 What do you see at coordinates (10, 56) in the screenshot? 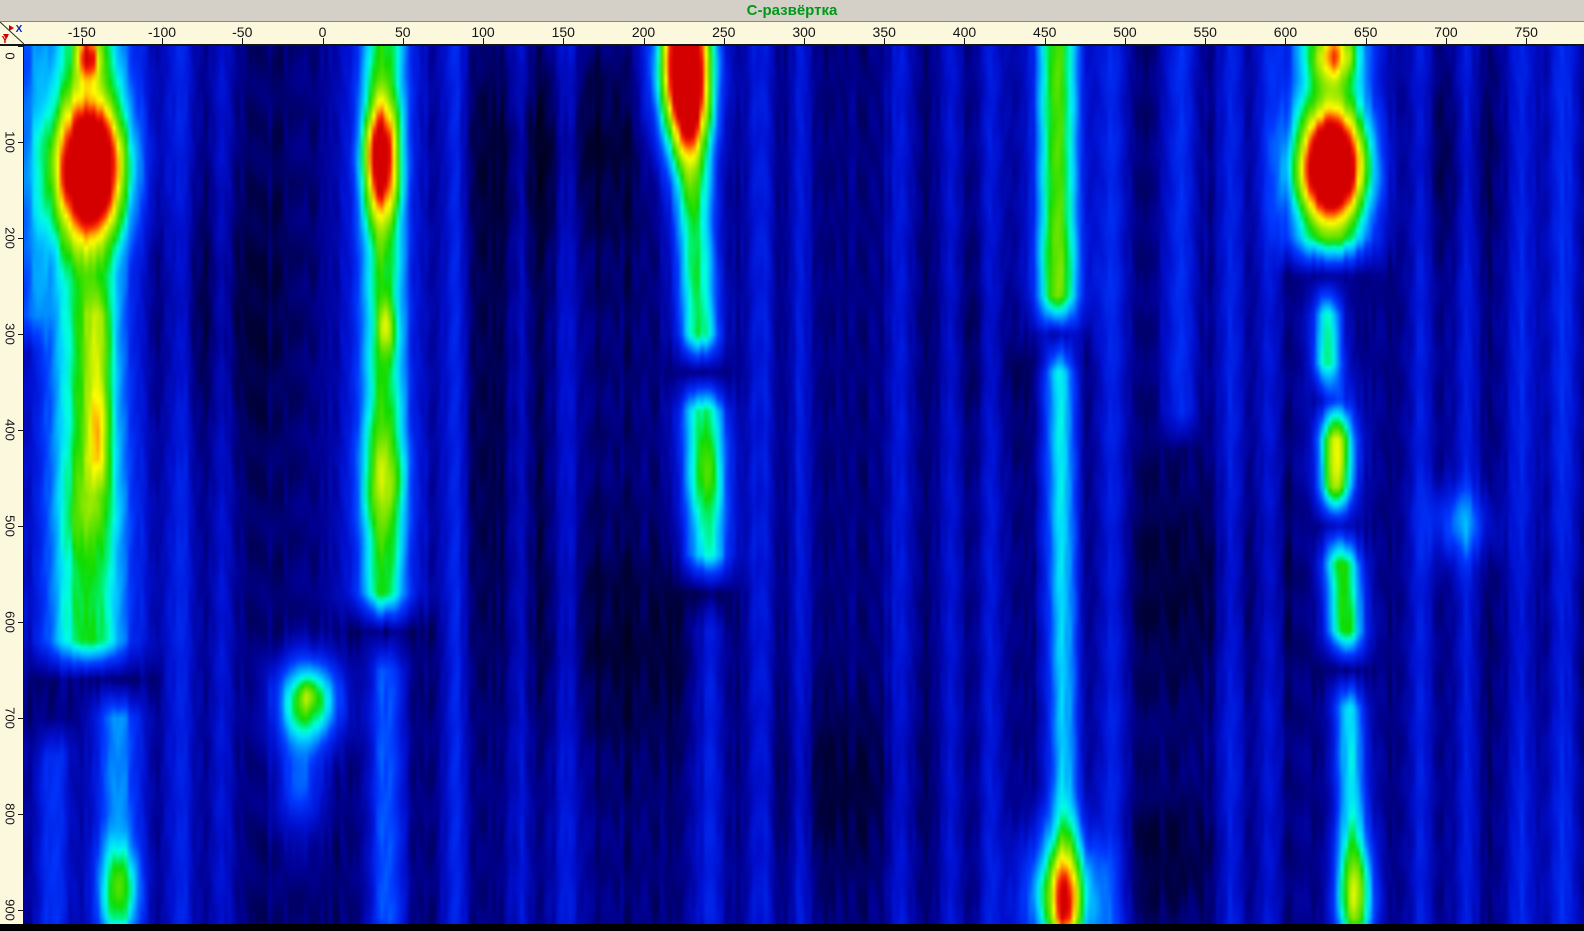
I see `y-tick-label: 0` at bounding box center [10, 56].